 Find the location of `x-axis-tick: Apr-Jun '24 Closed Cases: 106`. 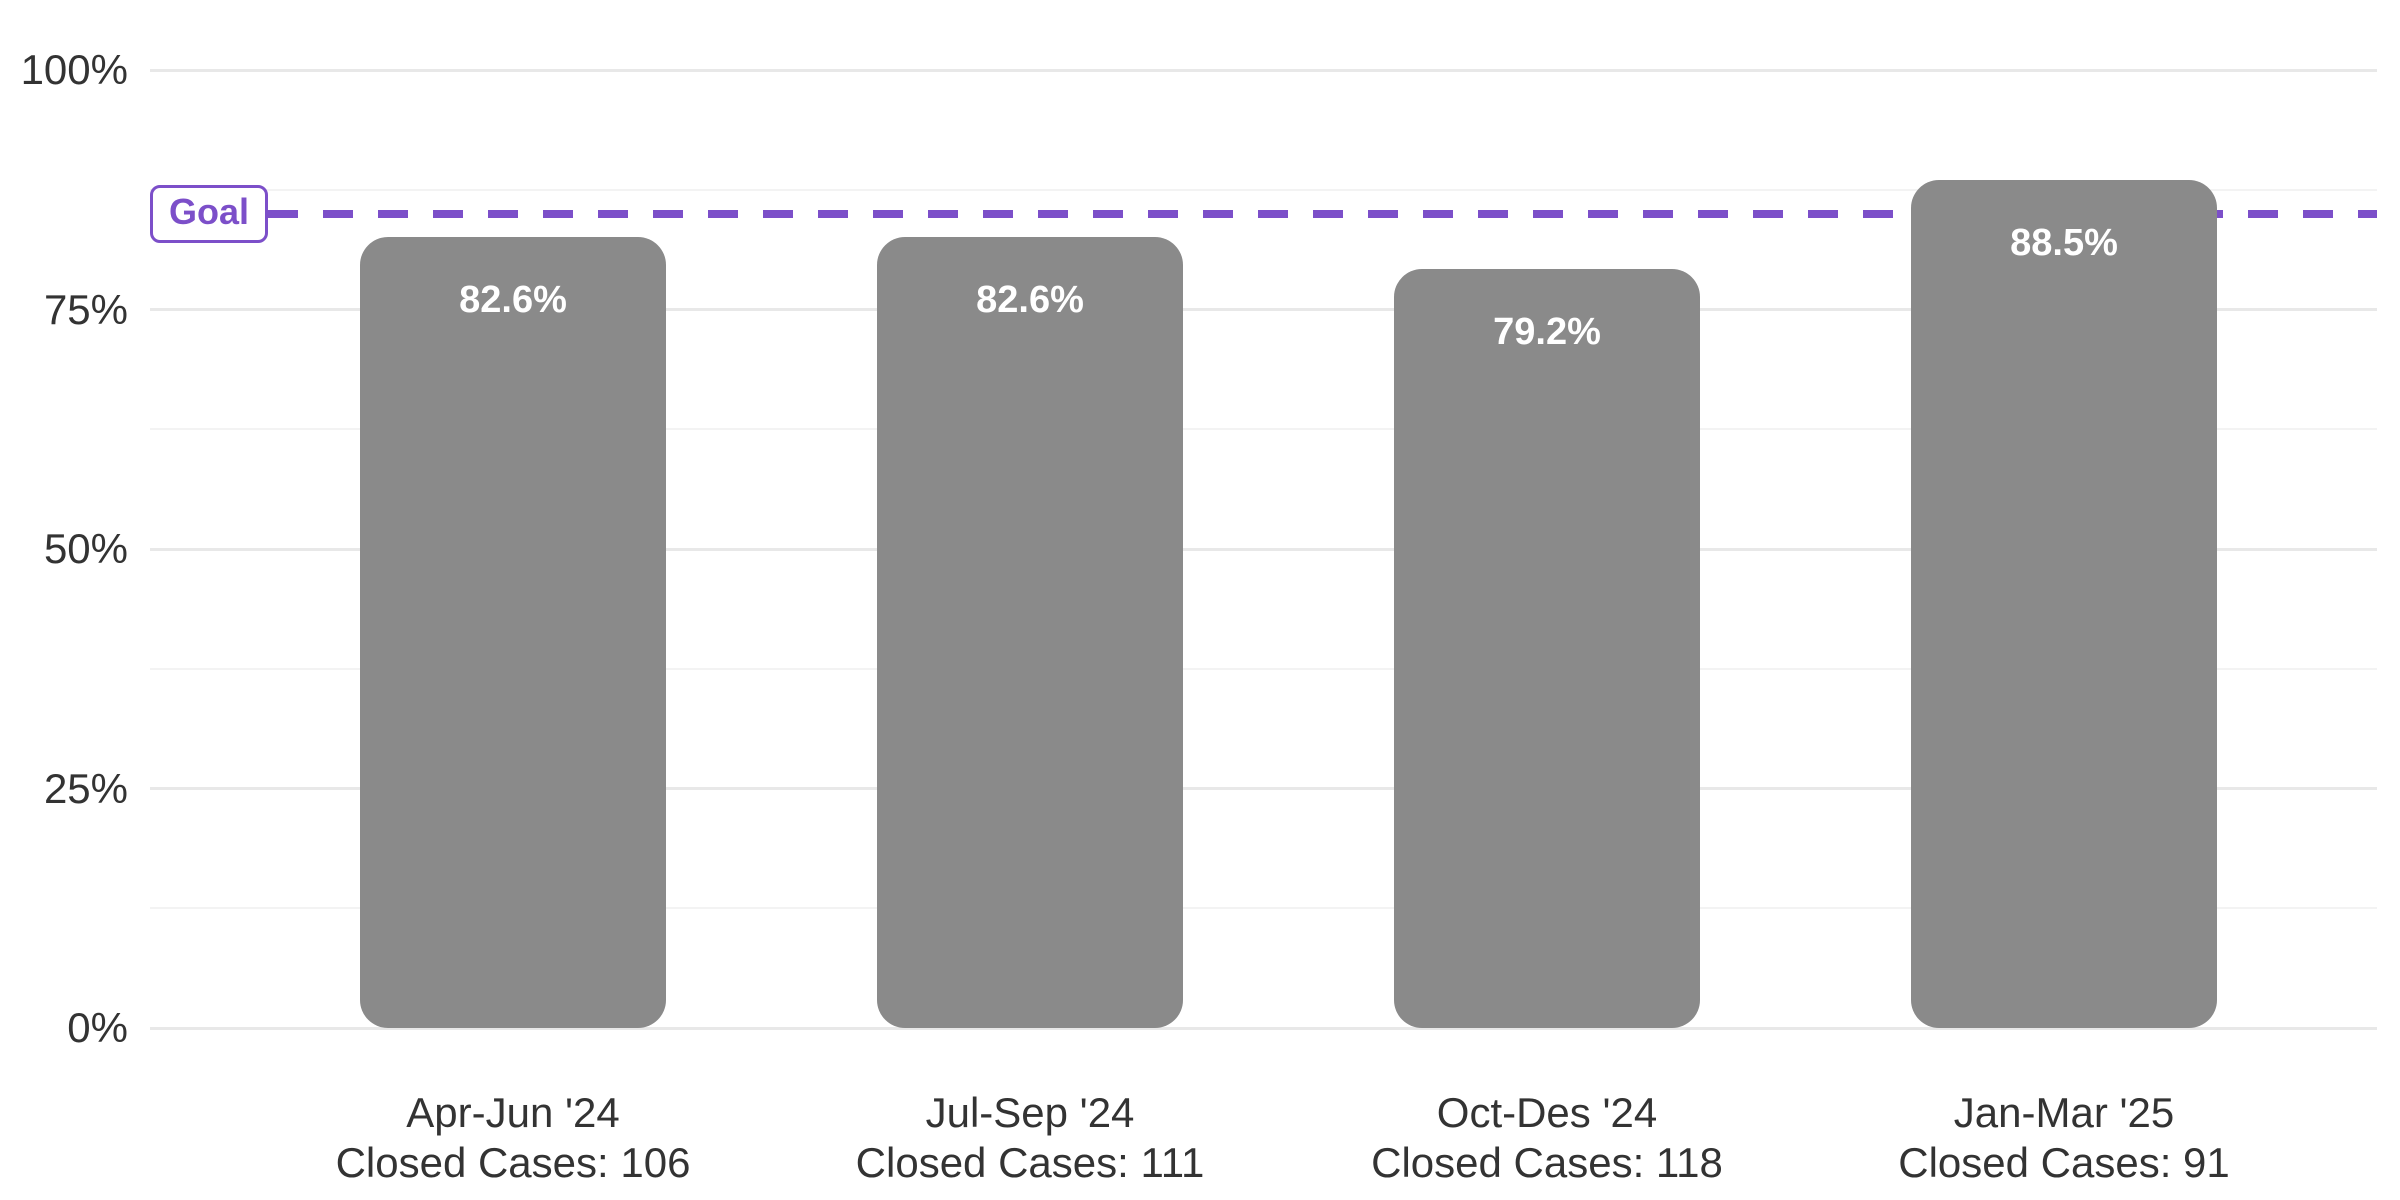

x-axis-tick: Apr-Jun '24 Closed Cases: 106 is located at coordinates (513, 1138).